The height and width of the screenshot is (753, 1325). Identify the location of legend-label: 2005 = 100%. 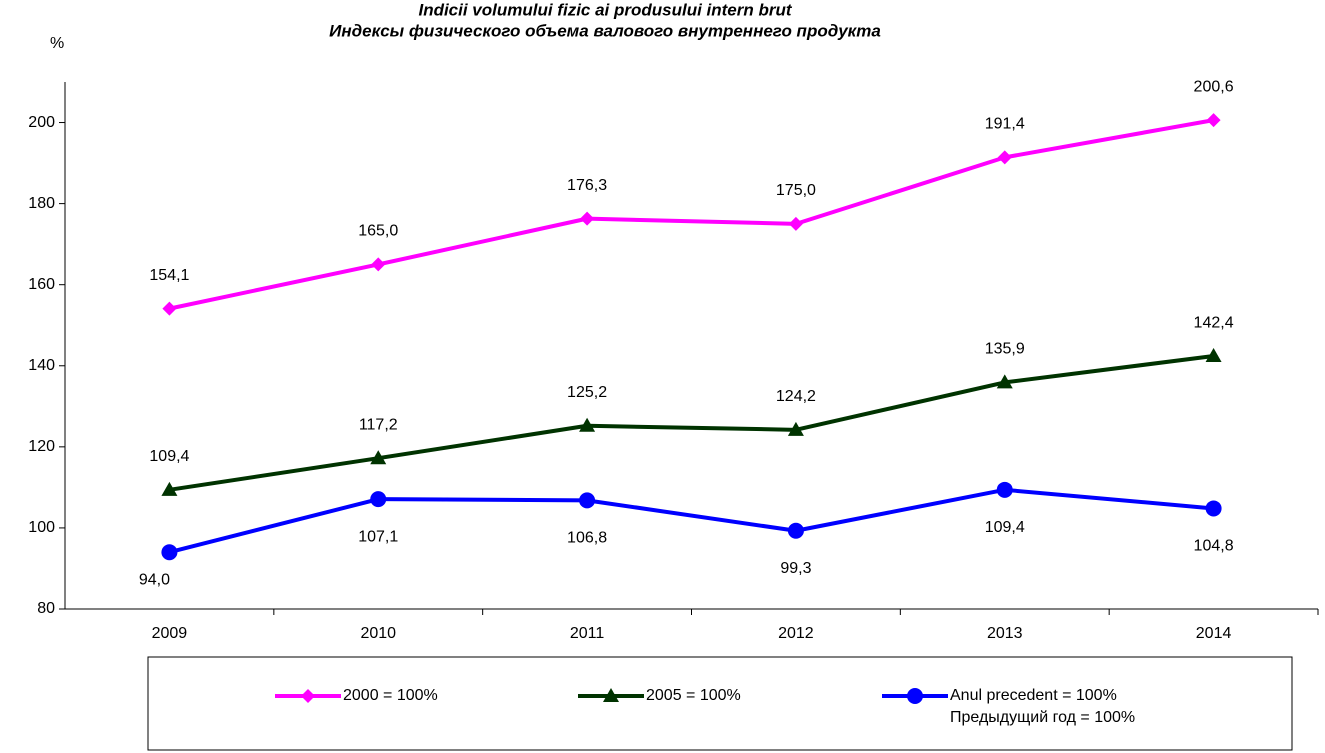
(693, 695).